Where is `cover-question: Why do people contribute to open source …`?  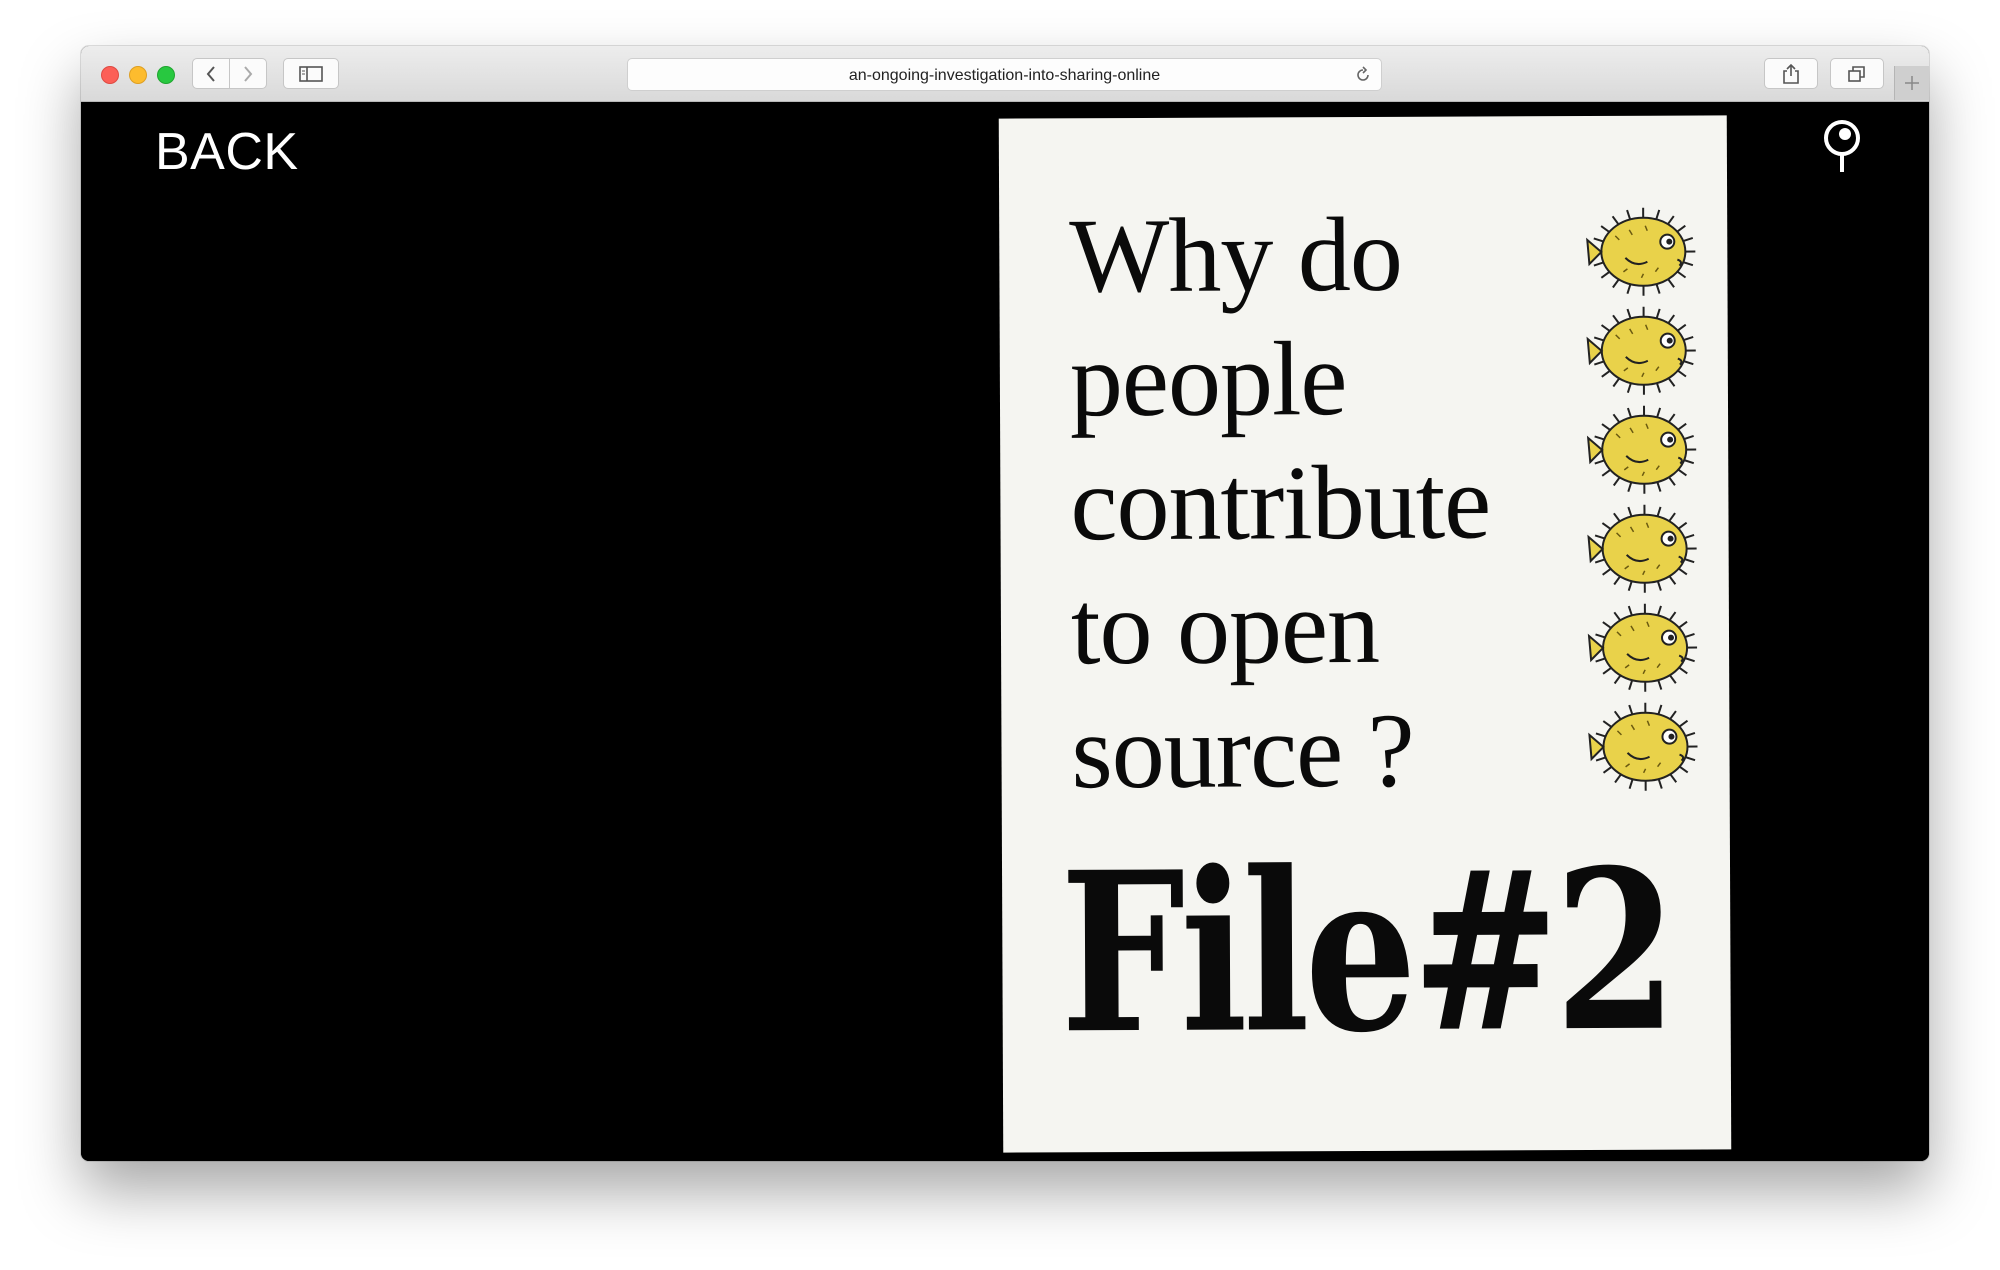
cover-question: Why do people contribute to open source … is located at coordinates (1280, 503).